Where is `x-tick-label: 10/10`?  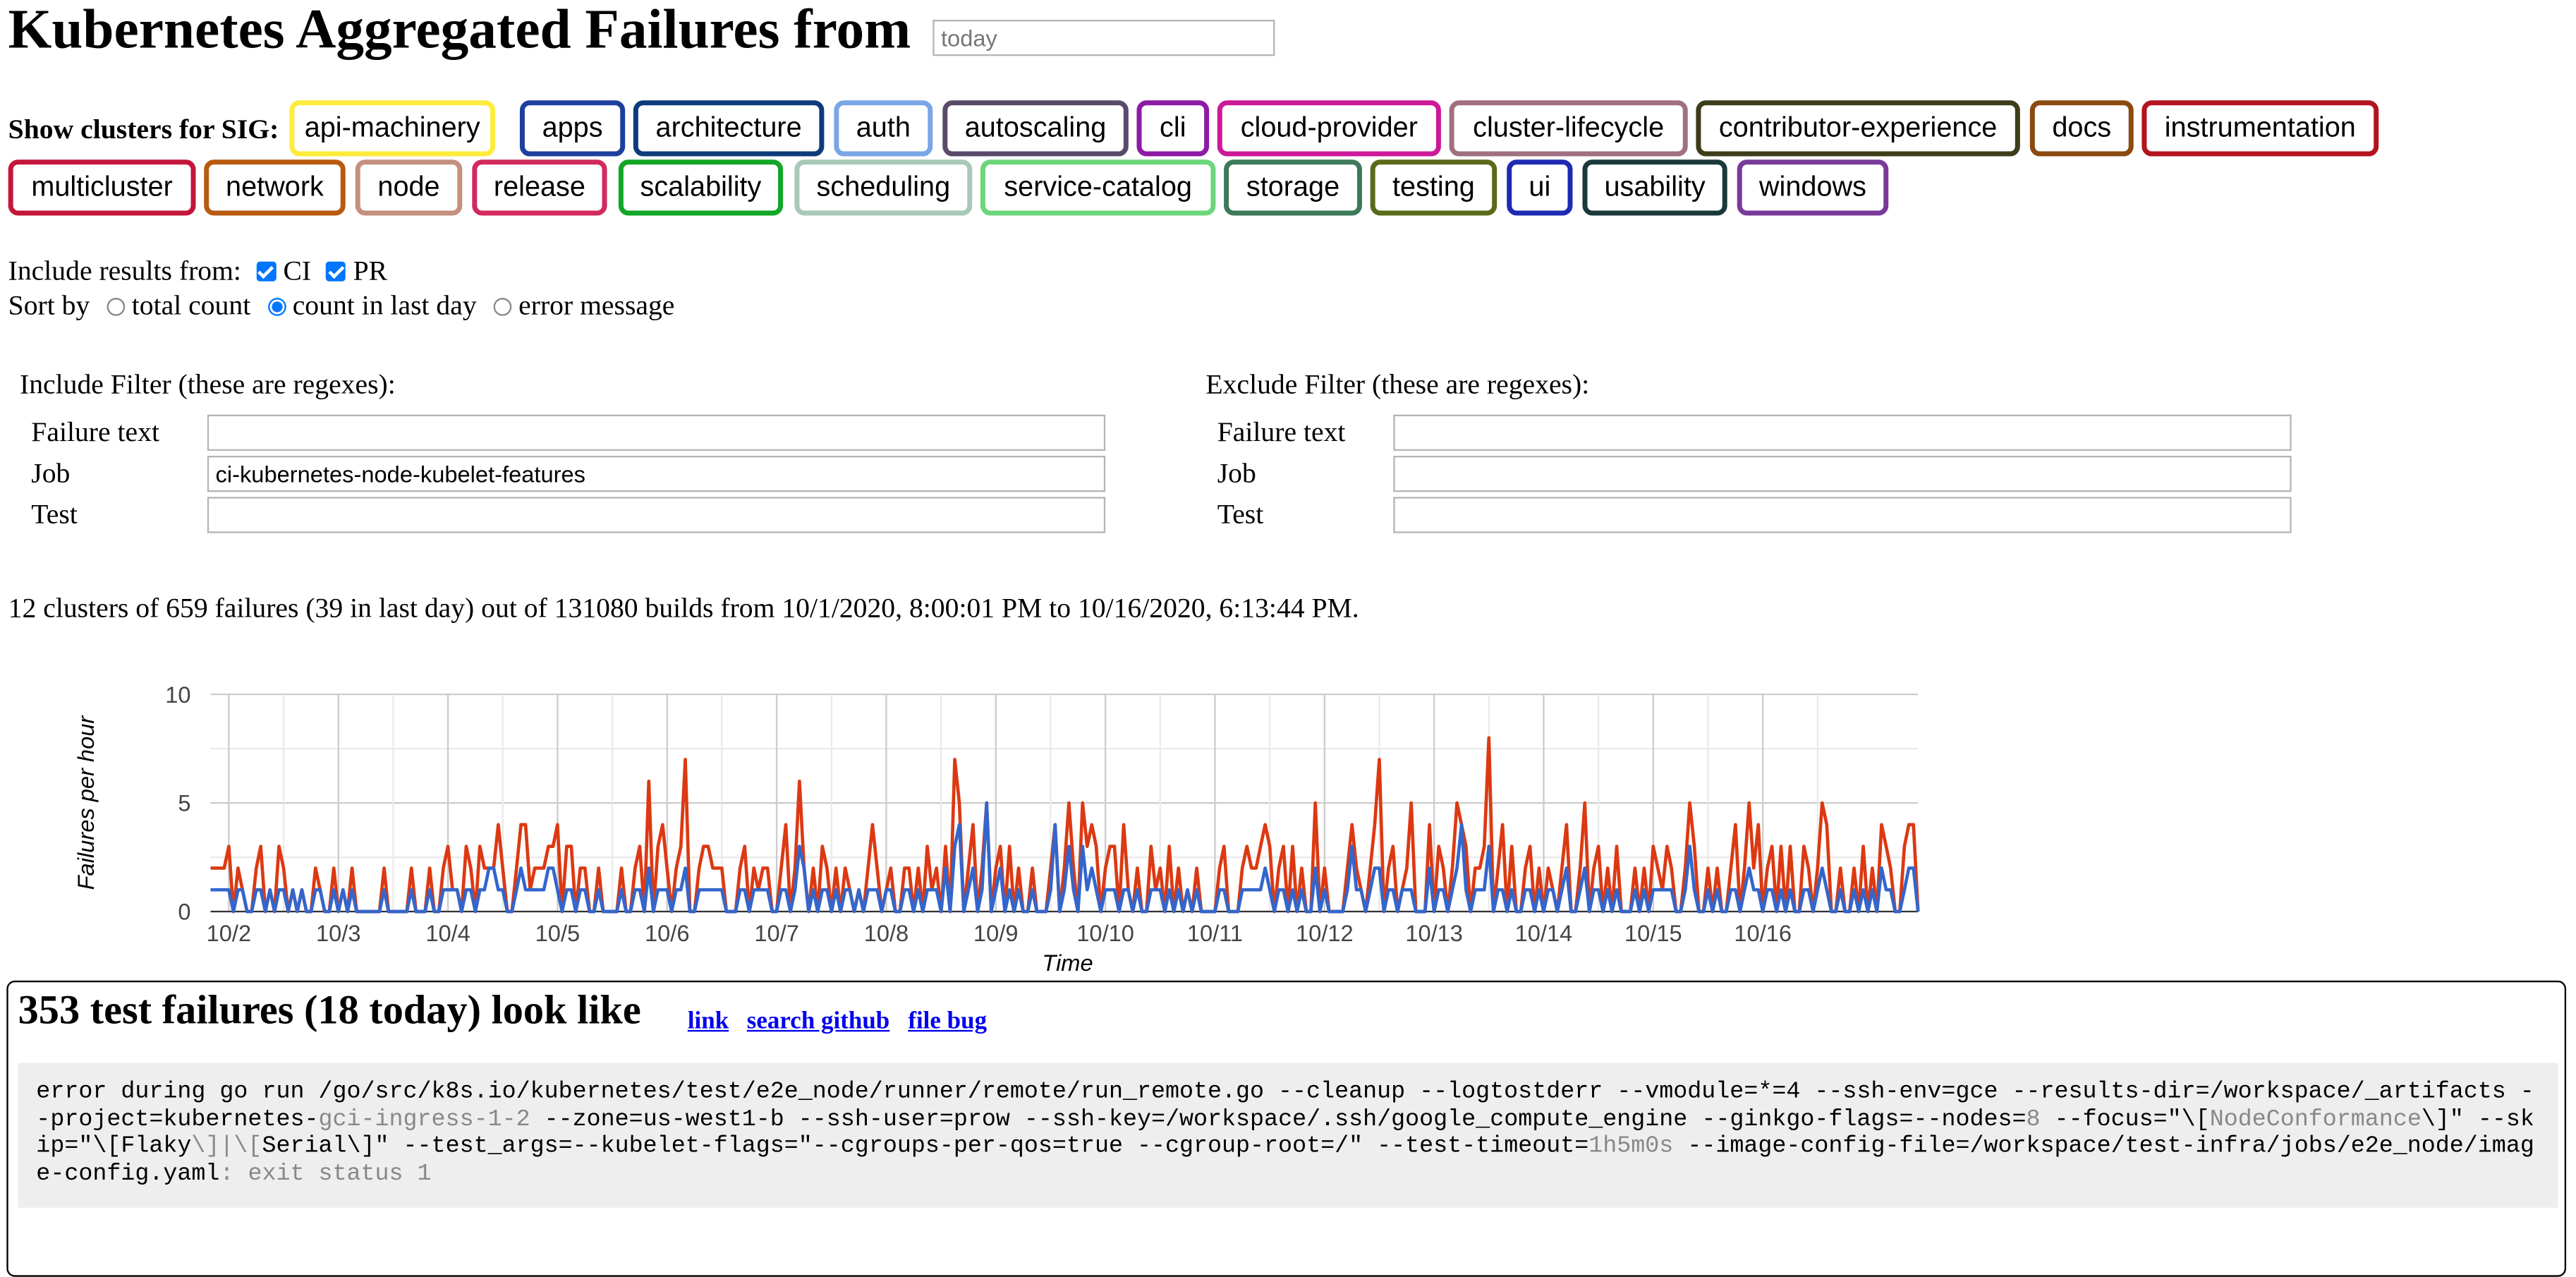 x-tick-label: 10/10 is located at coordinates (1105, 933).